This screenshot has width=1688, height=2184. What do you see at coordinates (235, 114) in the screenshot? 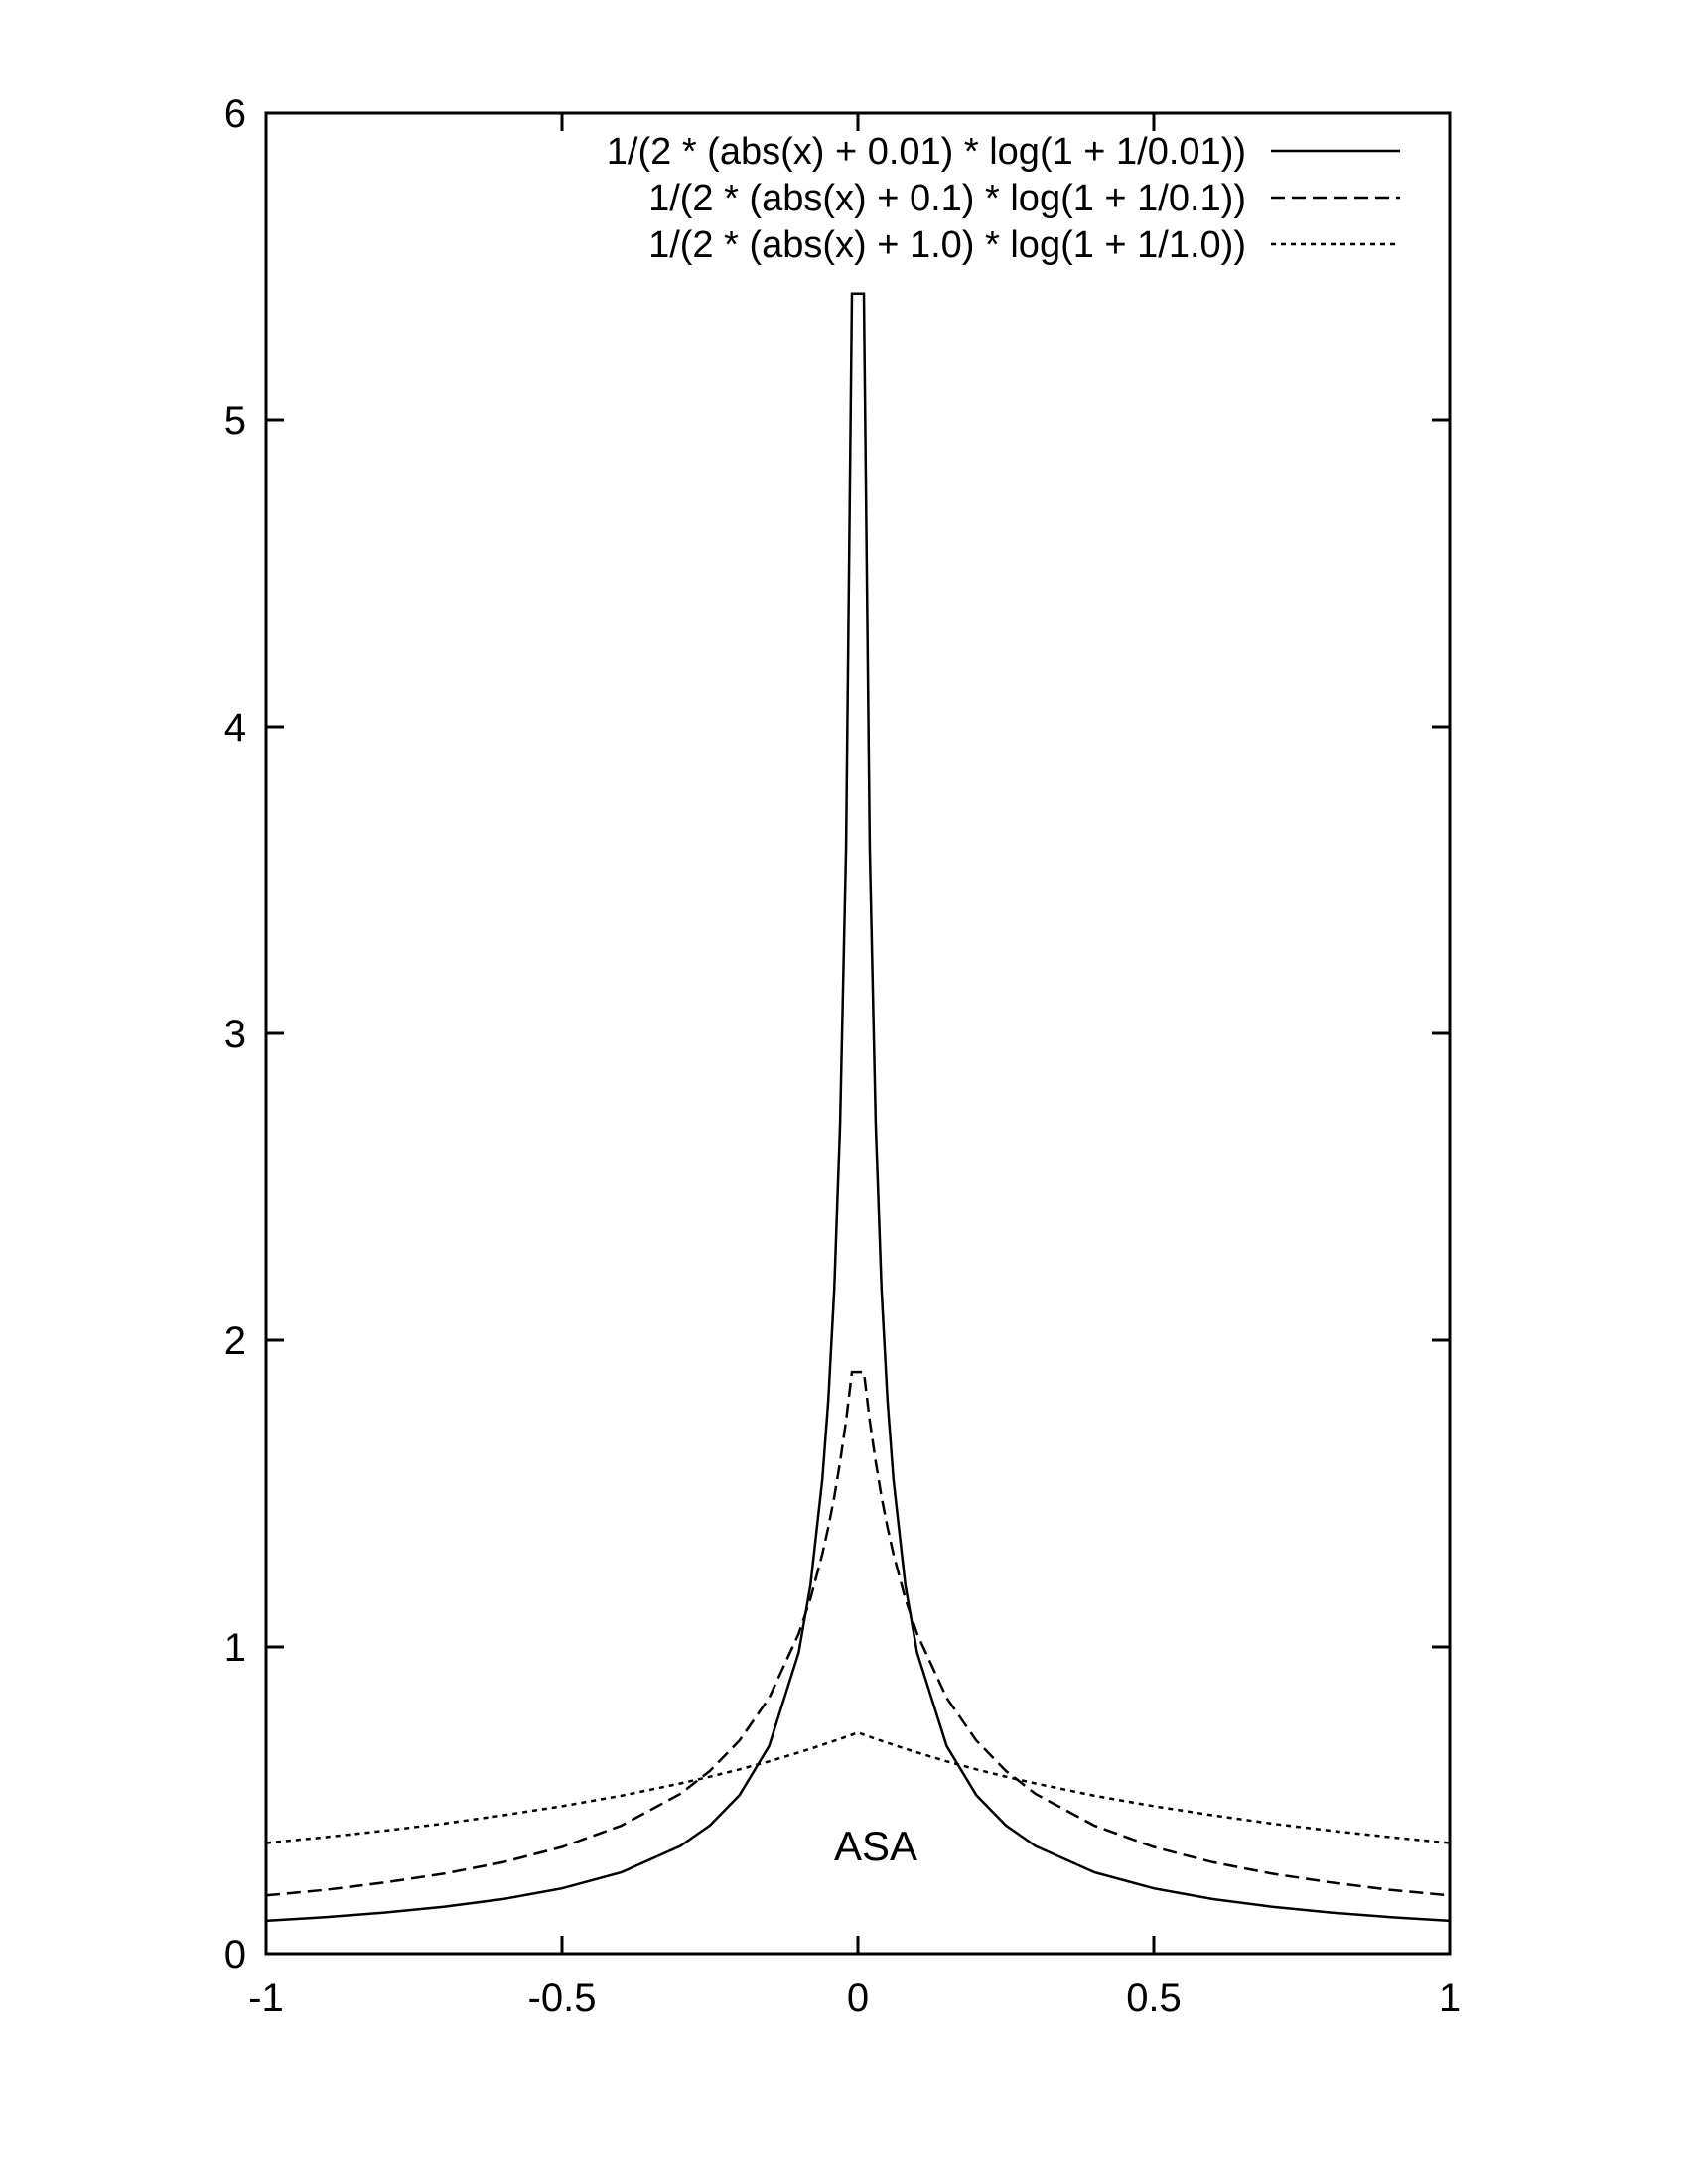
I see `y-tick-label: 6` at bounding box center [235, 114].